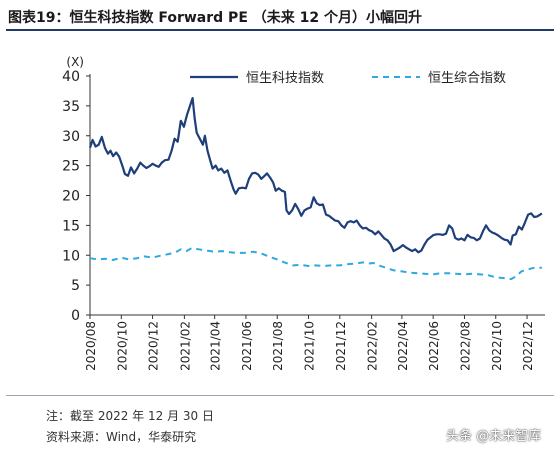 Image resolution: width=560 pixels, height=453 pixels. What do you see at coordinates (278, 346) in the screenshot?
I see `x-tick-label: 2021/08` at bounding box center [278, 346].